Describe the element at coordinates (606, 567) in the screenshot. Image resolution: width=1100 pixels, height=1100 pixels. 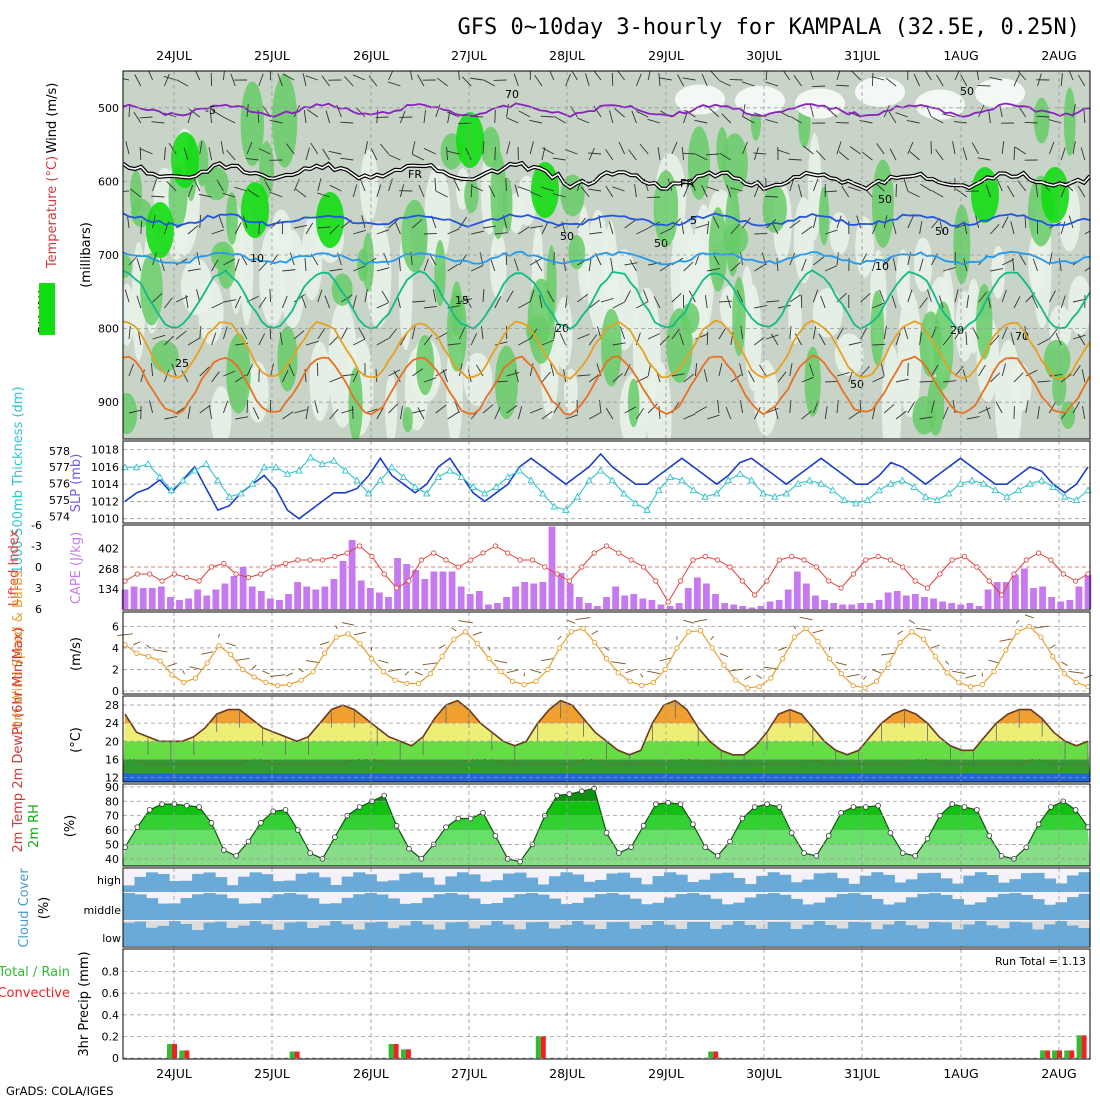
I see `cape-series` at that location.